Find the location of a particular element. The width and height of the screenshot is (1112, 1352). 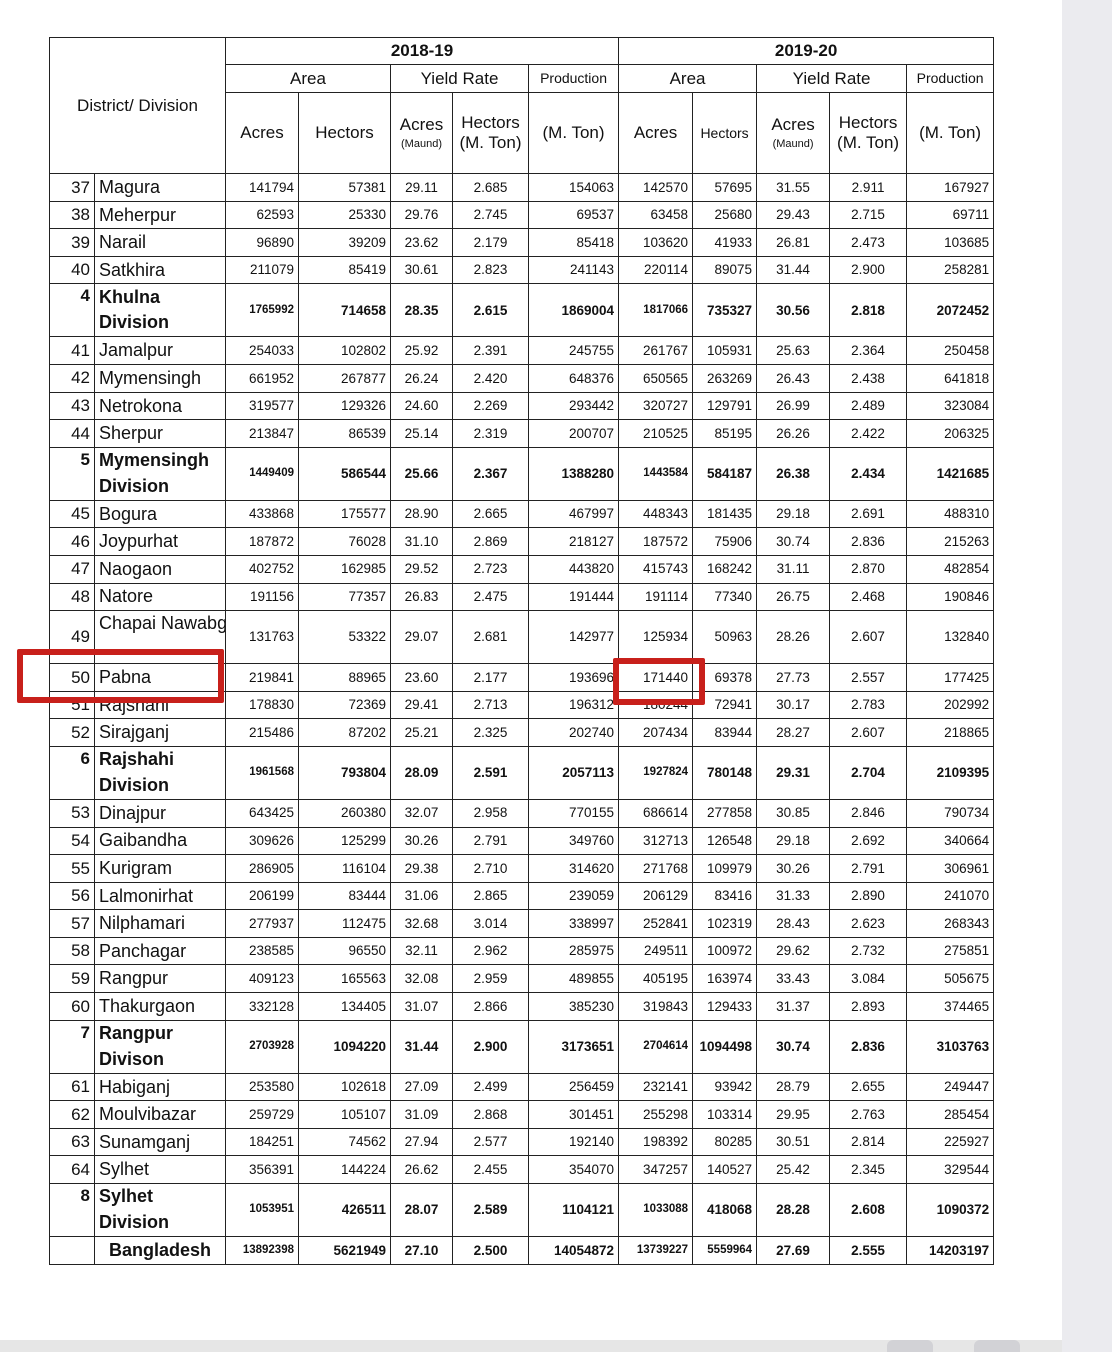

table-cell: 102802 is located at coordinates (344, 350).